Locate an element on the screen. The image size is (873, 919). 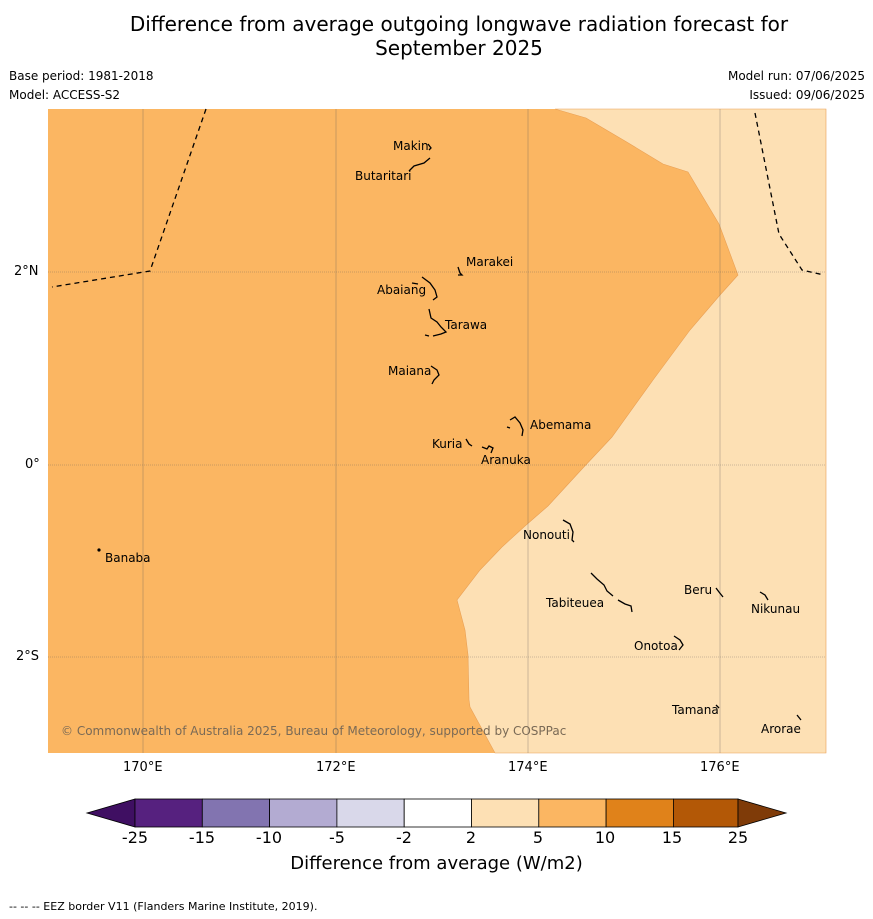
place-makin: Makin is located at coordinates (411, 146).